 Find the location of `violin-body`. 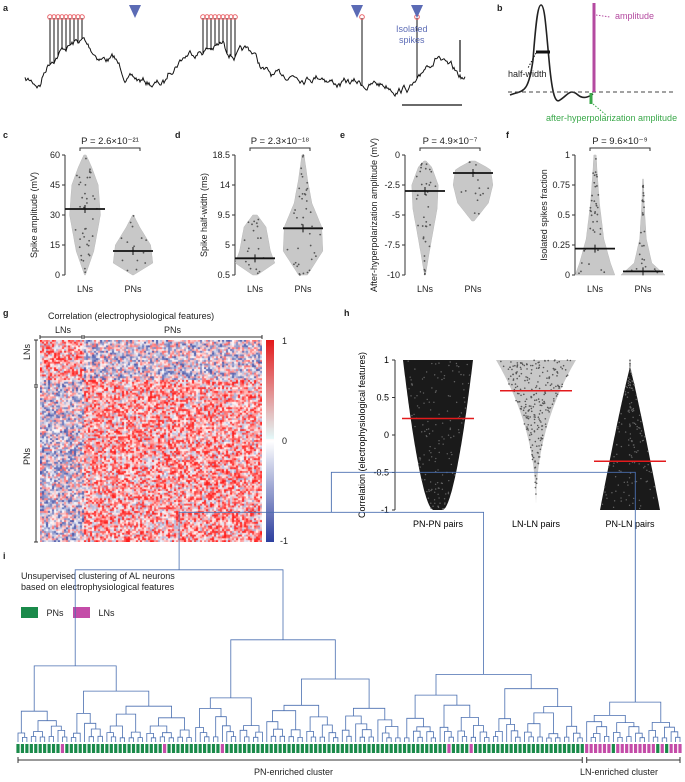

violin-body is located at coordinates (85, 215).